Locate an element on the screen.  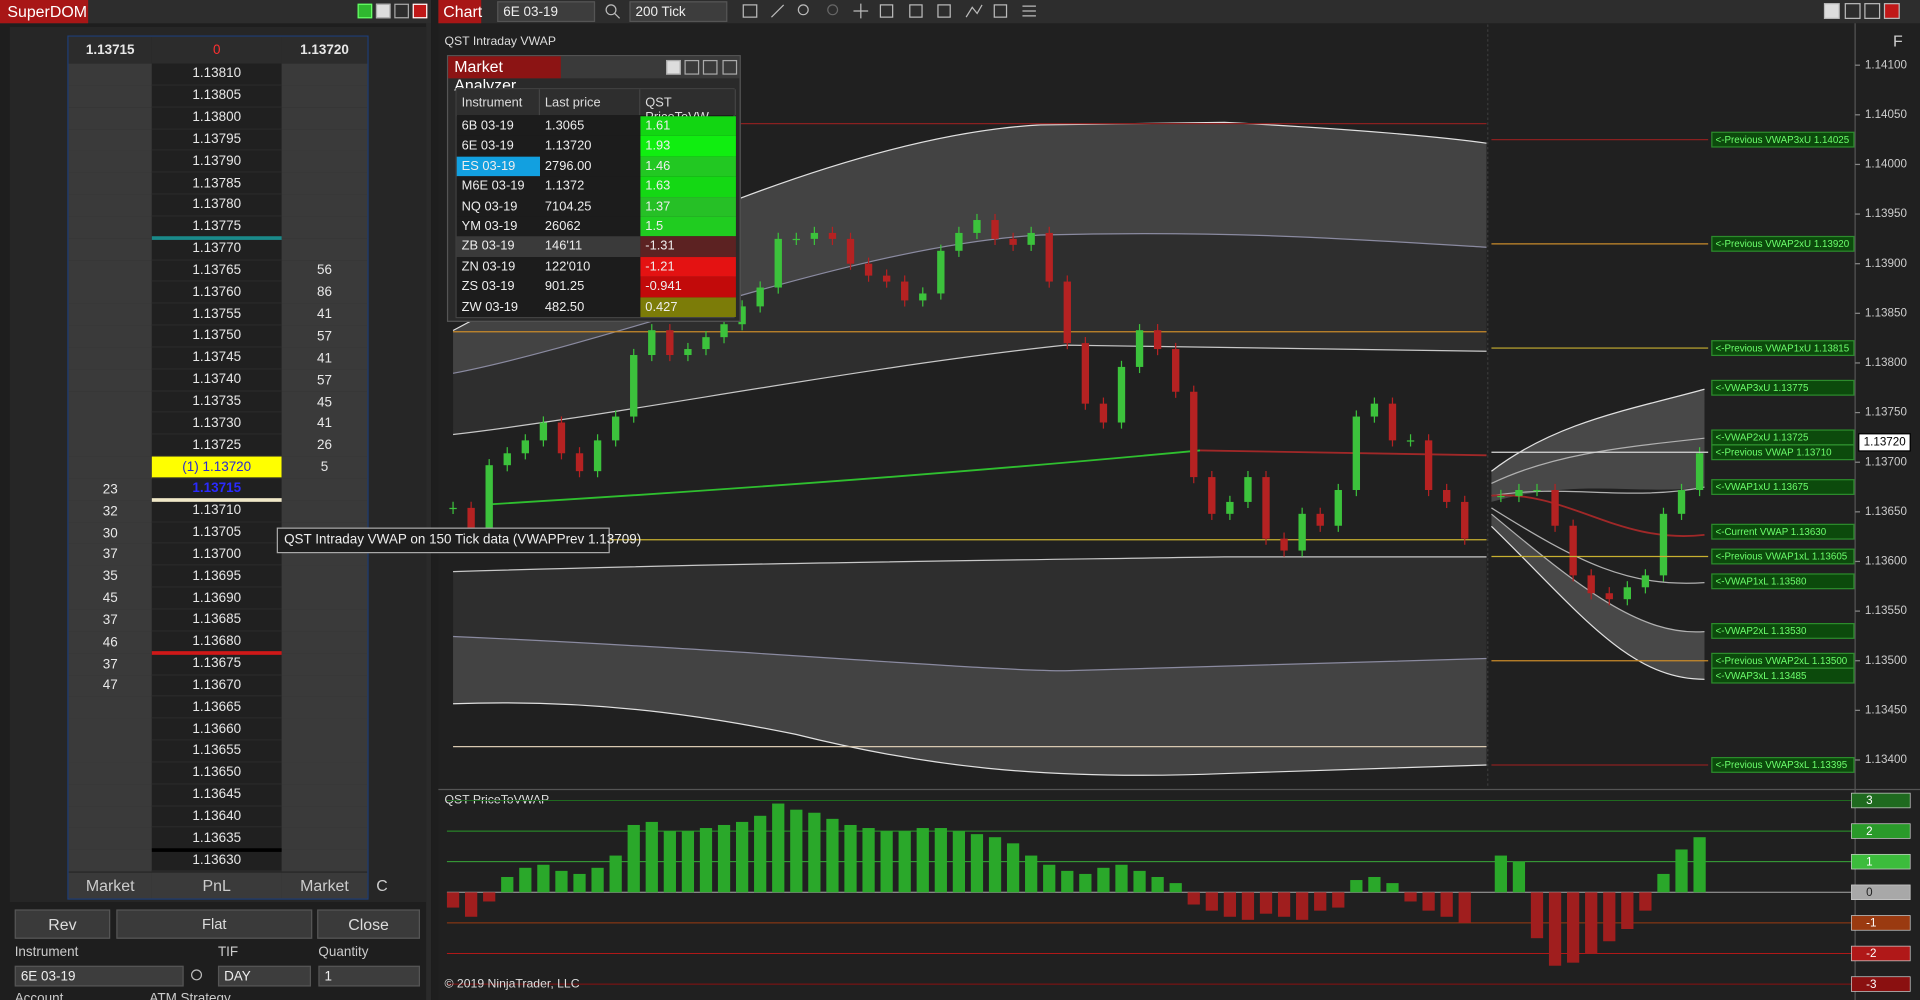
field-label: Instrument is located at coordinates (46, 952).